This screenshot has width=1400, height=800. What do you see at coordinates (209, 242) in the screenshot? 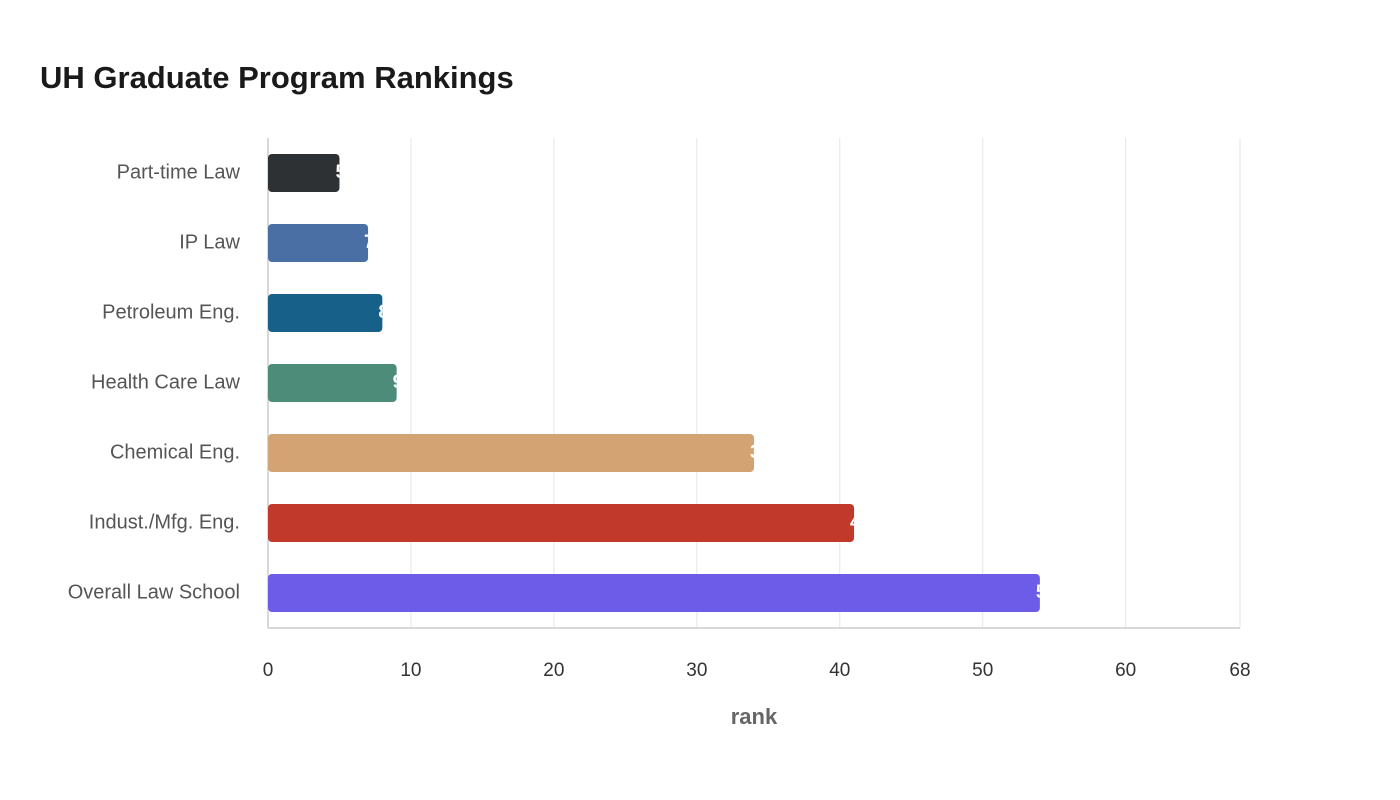
I see `y-tick-label: IP Law` at bounding box center [209, 242].